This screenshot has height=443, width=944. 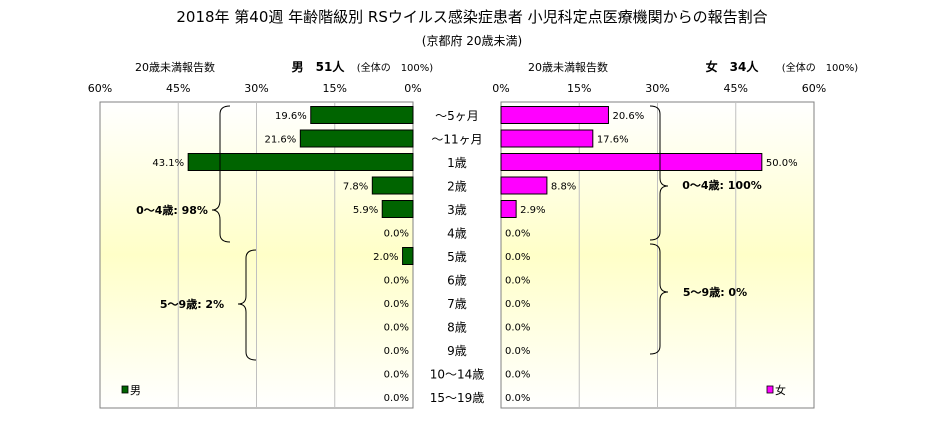 What do you see at coordinates (657, 88) in the screenshot?
I see `female-tick-label: 30%` at bounding box center [657, 88].